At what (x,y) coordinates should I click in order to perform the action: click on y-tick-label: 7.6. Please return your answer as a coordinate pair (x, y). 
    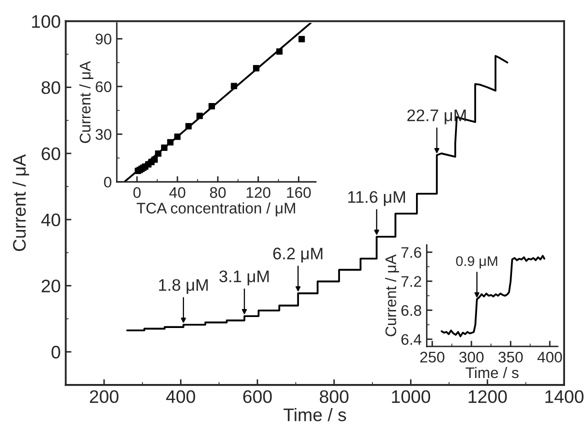
    Looking at the image, I should click on (411, 252).